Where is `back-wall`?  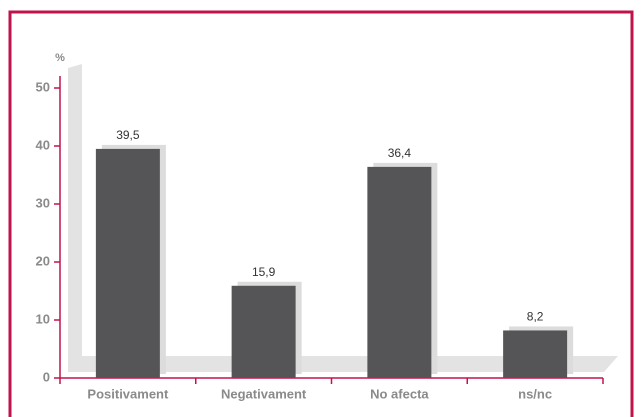
back-wall is located at coordinates (75, 212).